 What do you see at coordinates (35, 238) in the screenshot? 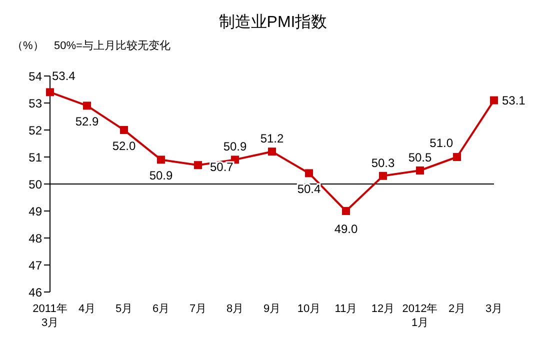
I see `y-tick-label: 48` at bounding box center [35, 238].